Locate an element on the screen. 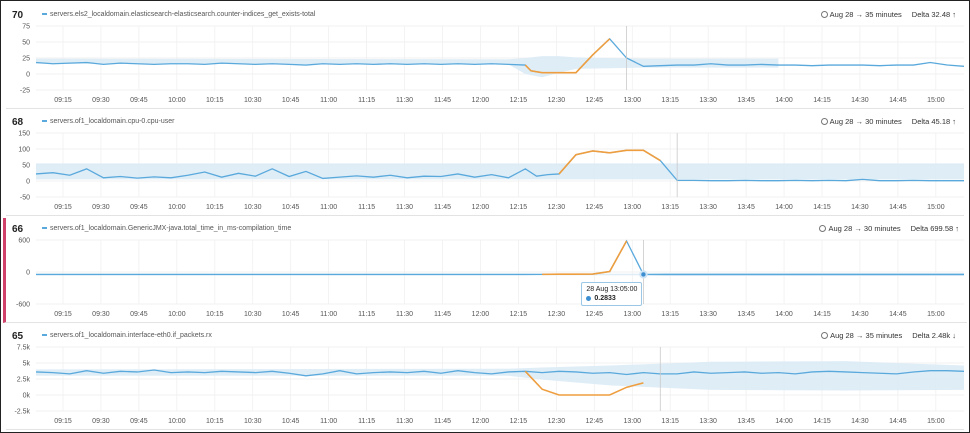 The width and height of the screenshot is (970, 433). y-tick-label: 7.5k is located at coordinates (24, 348).